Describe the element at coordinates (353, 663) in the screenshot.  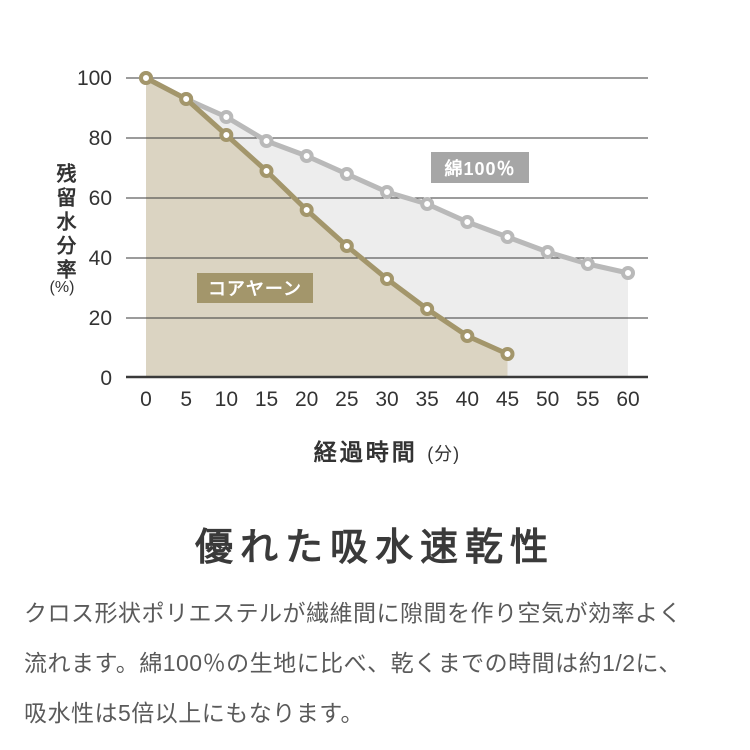
I see `body-line-2: 流れます。綿100％の生地に比べ、乾くまでの時間は約1/2に、` at that location.